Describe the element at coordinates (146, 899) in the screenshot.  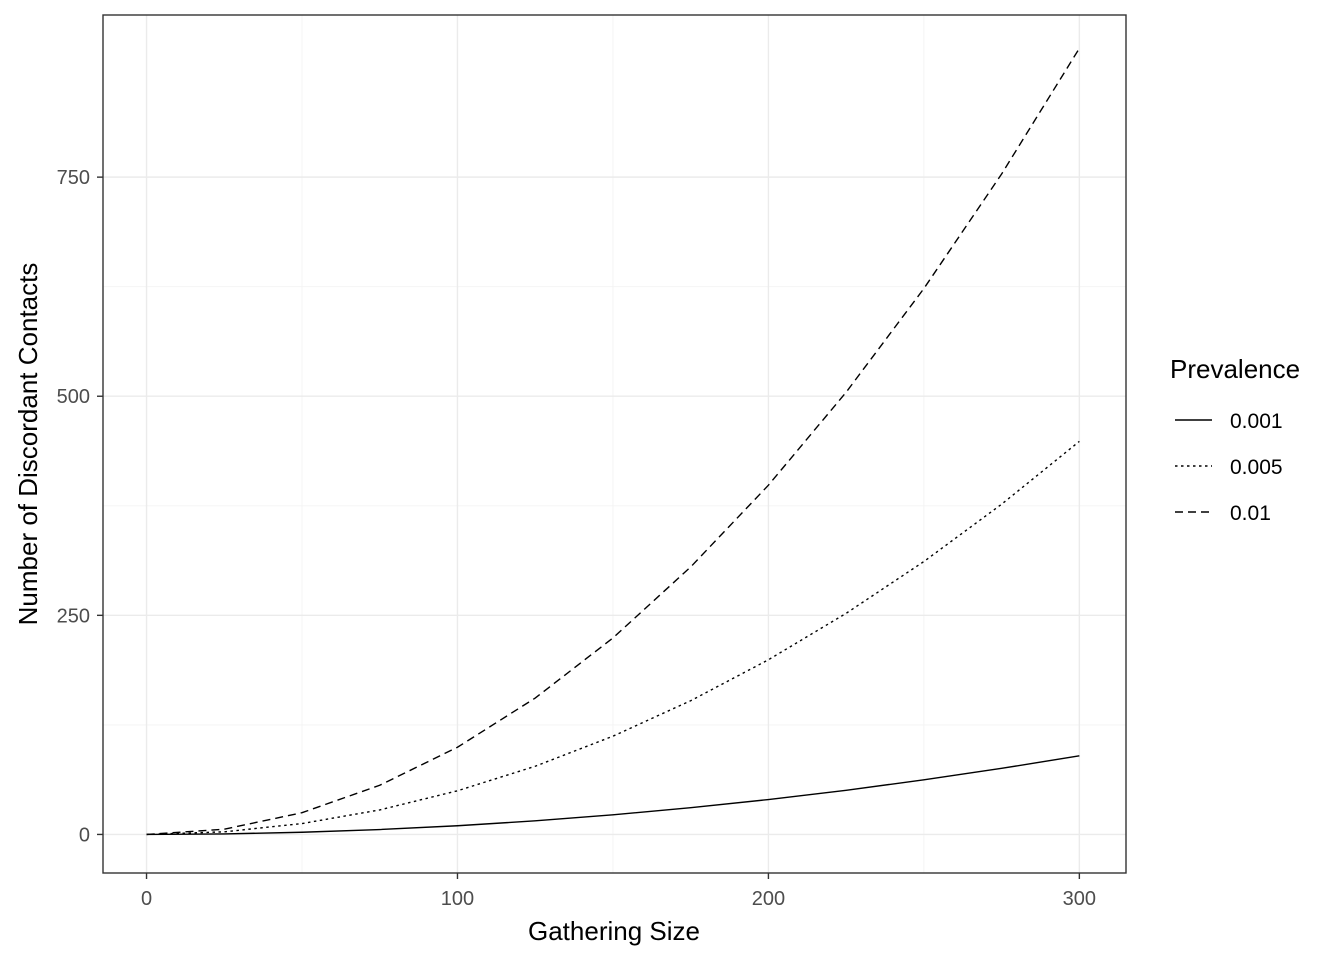
I see `x-tick-label-0: 0` at that location.